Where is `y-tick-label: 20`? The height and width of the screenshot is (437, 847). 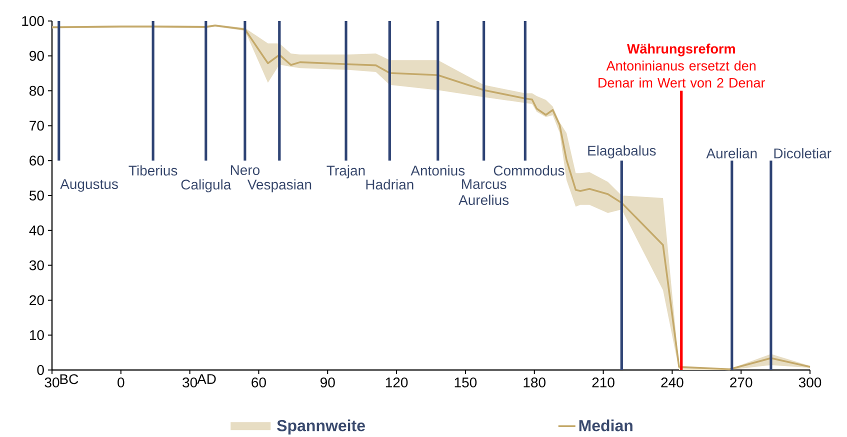 y-tick-label: 20 is located at coordinates (37, 300).